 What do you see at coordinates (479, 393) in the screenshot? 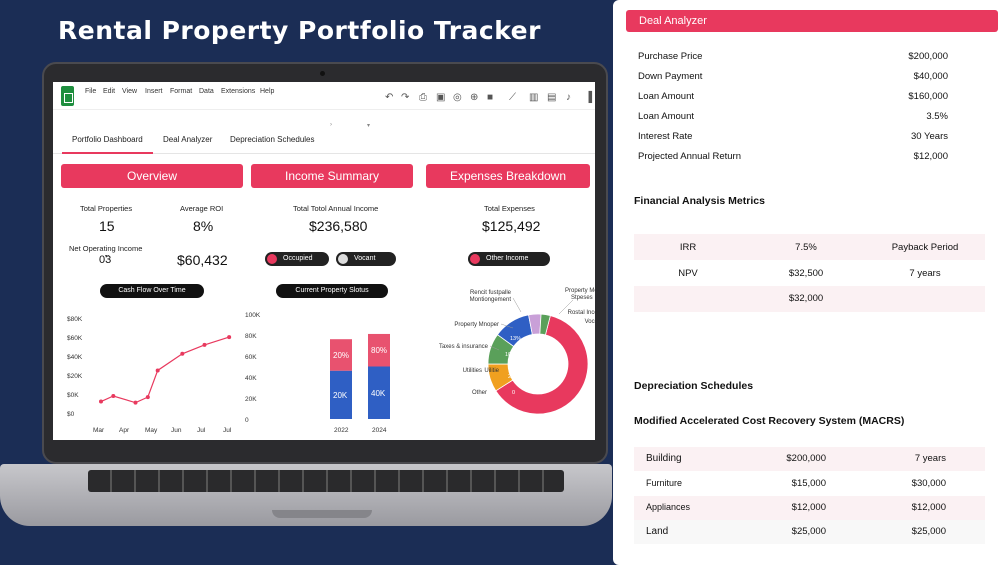
I see `donut-callout: Other` at bounding box center [479, 393].